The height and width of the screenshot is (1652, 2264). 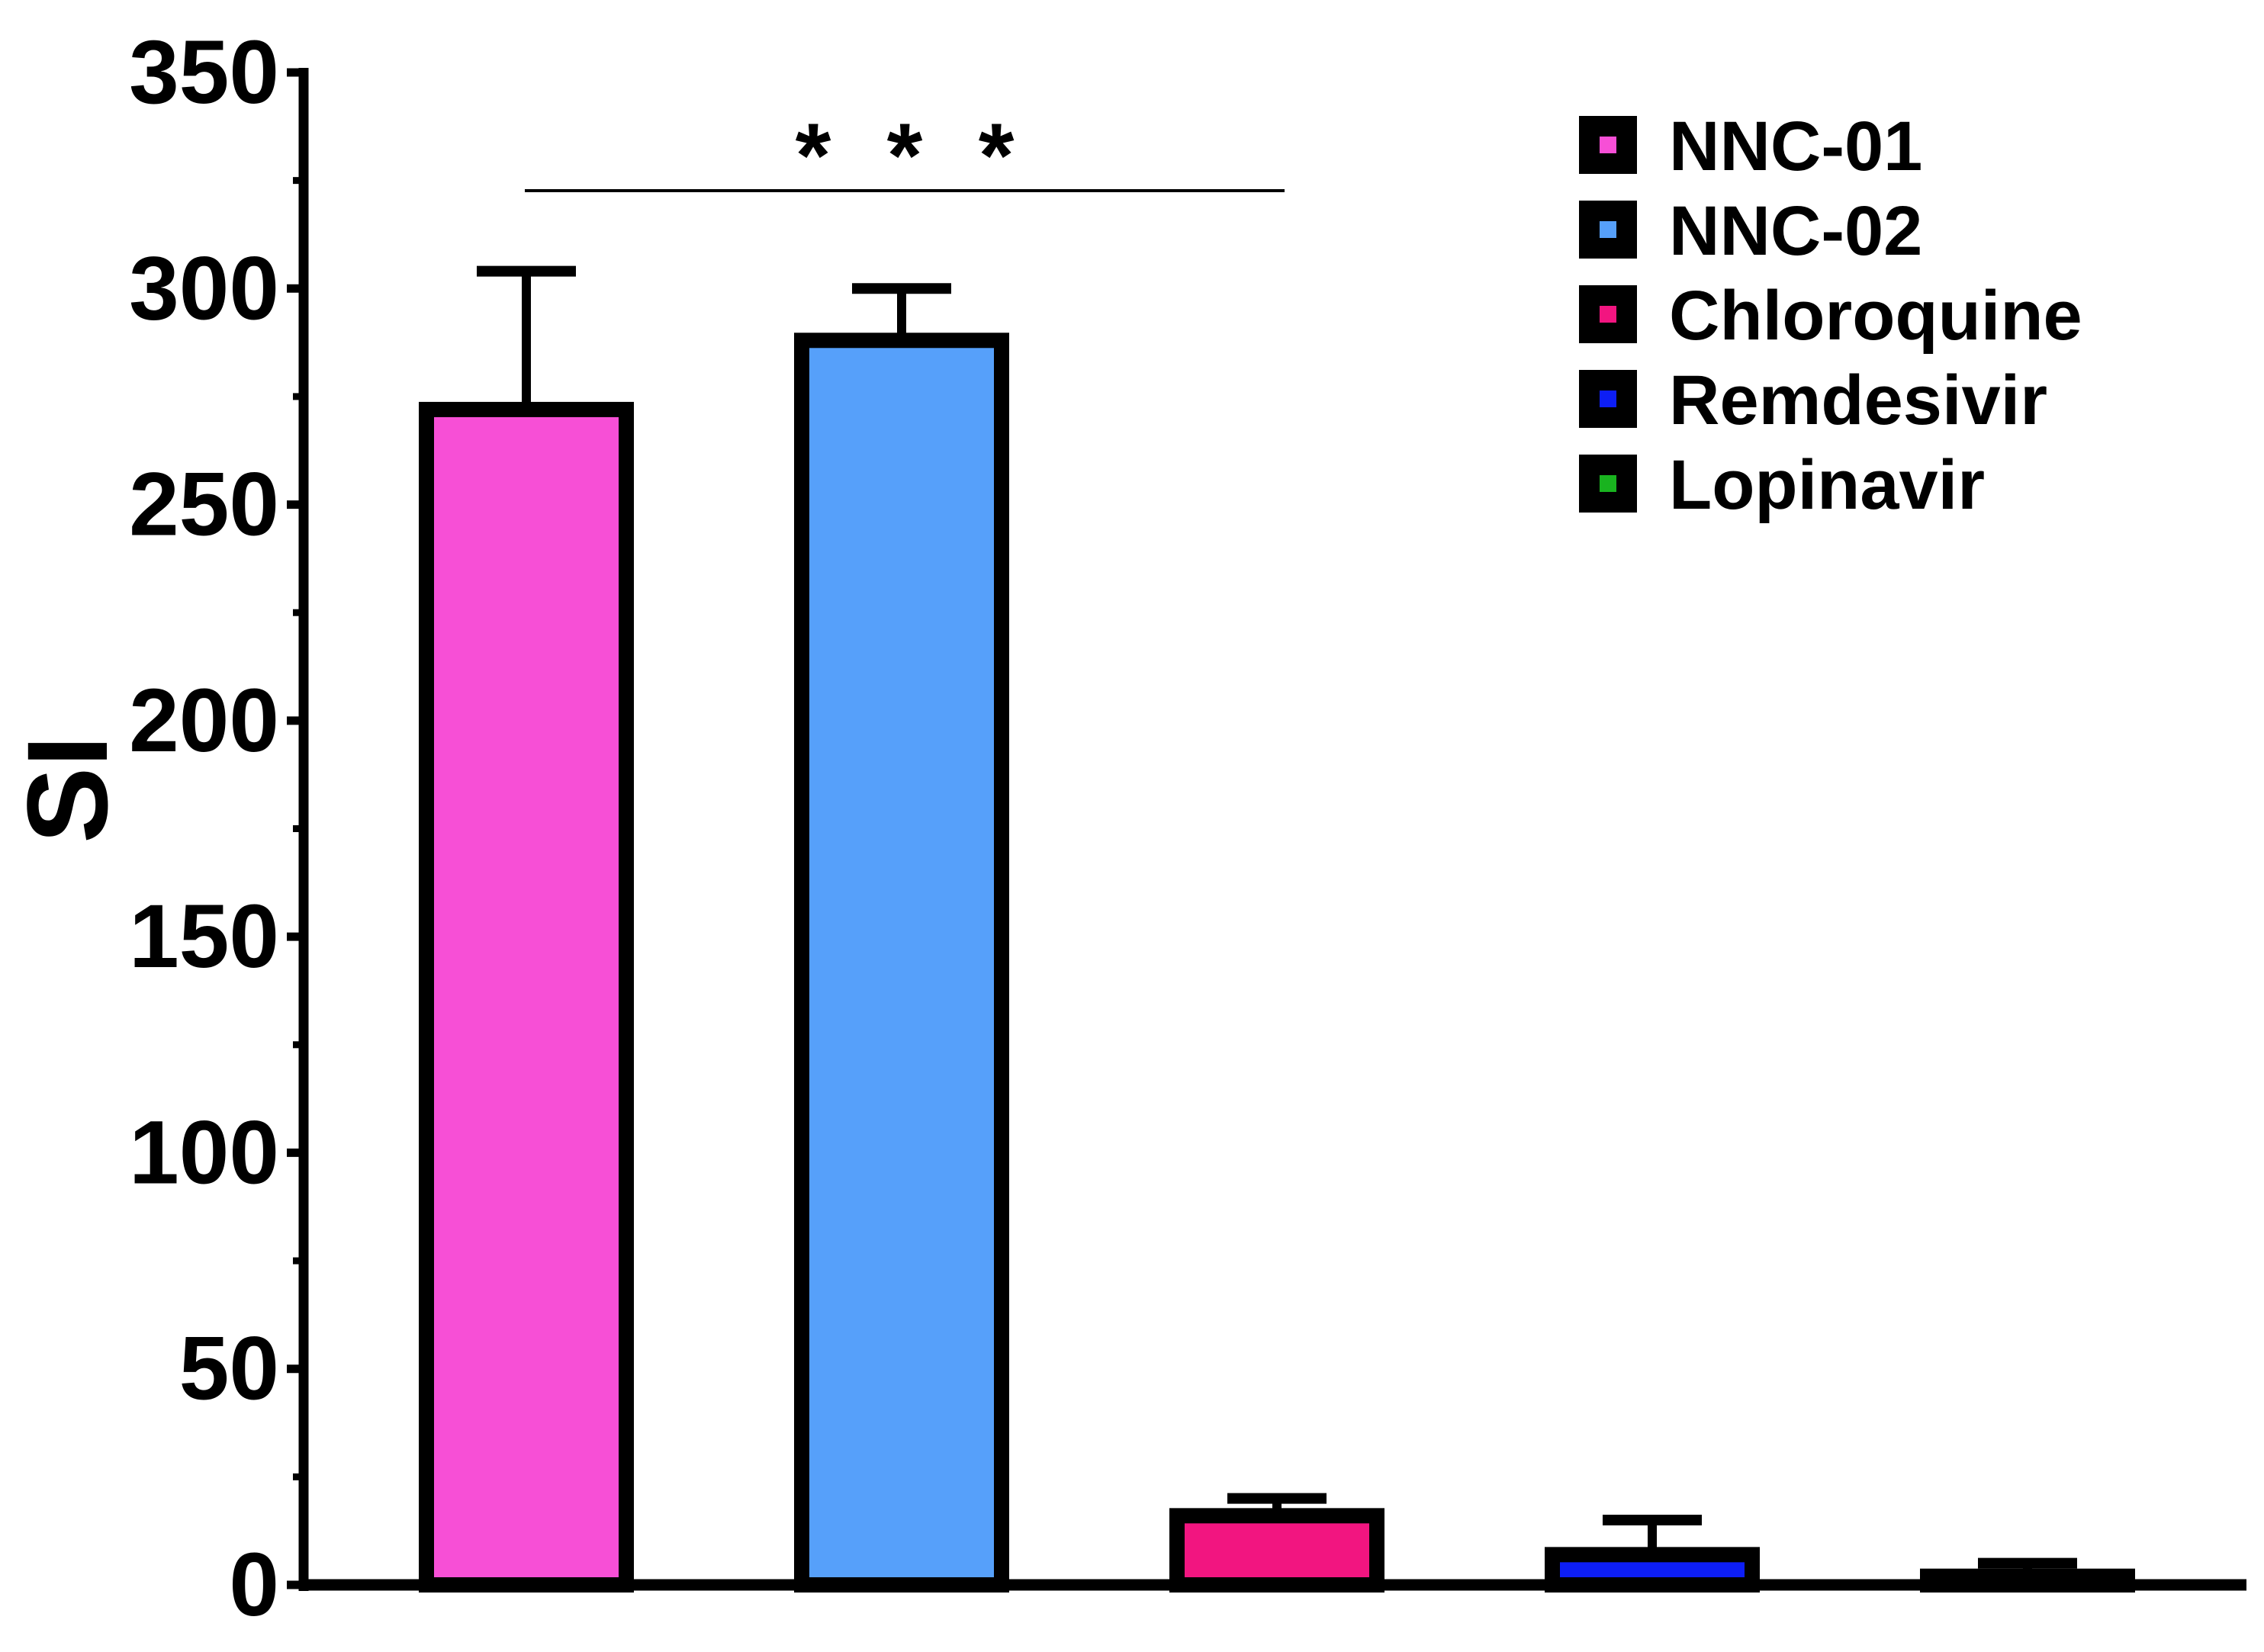 I want to click on y-tick-label: 0, so click(x=254, y=1585).